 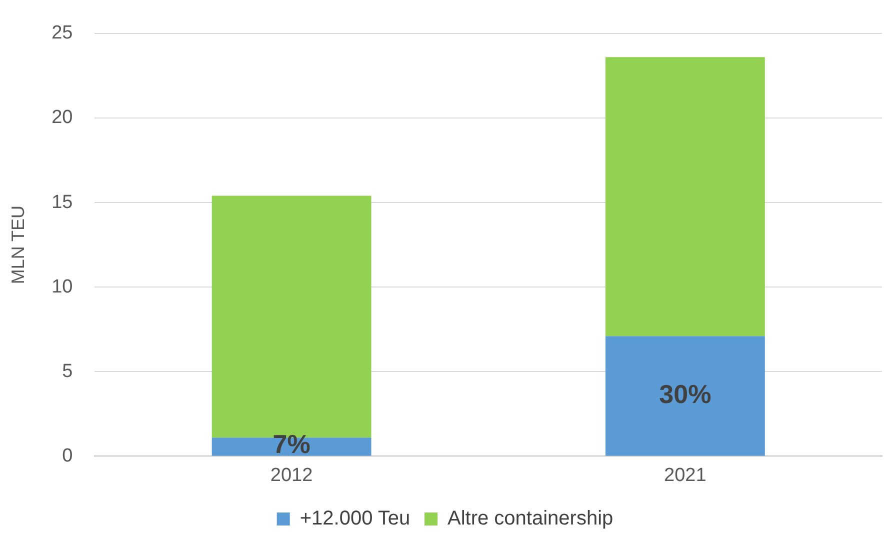 I want to click on x-tick-label: 2021, so click(x=685, y=475).